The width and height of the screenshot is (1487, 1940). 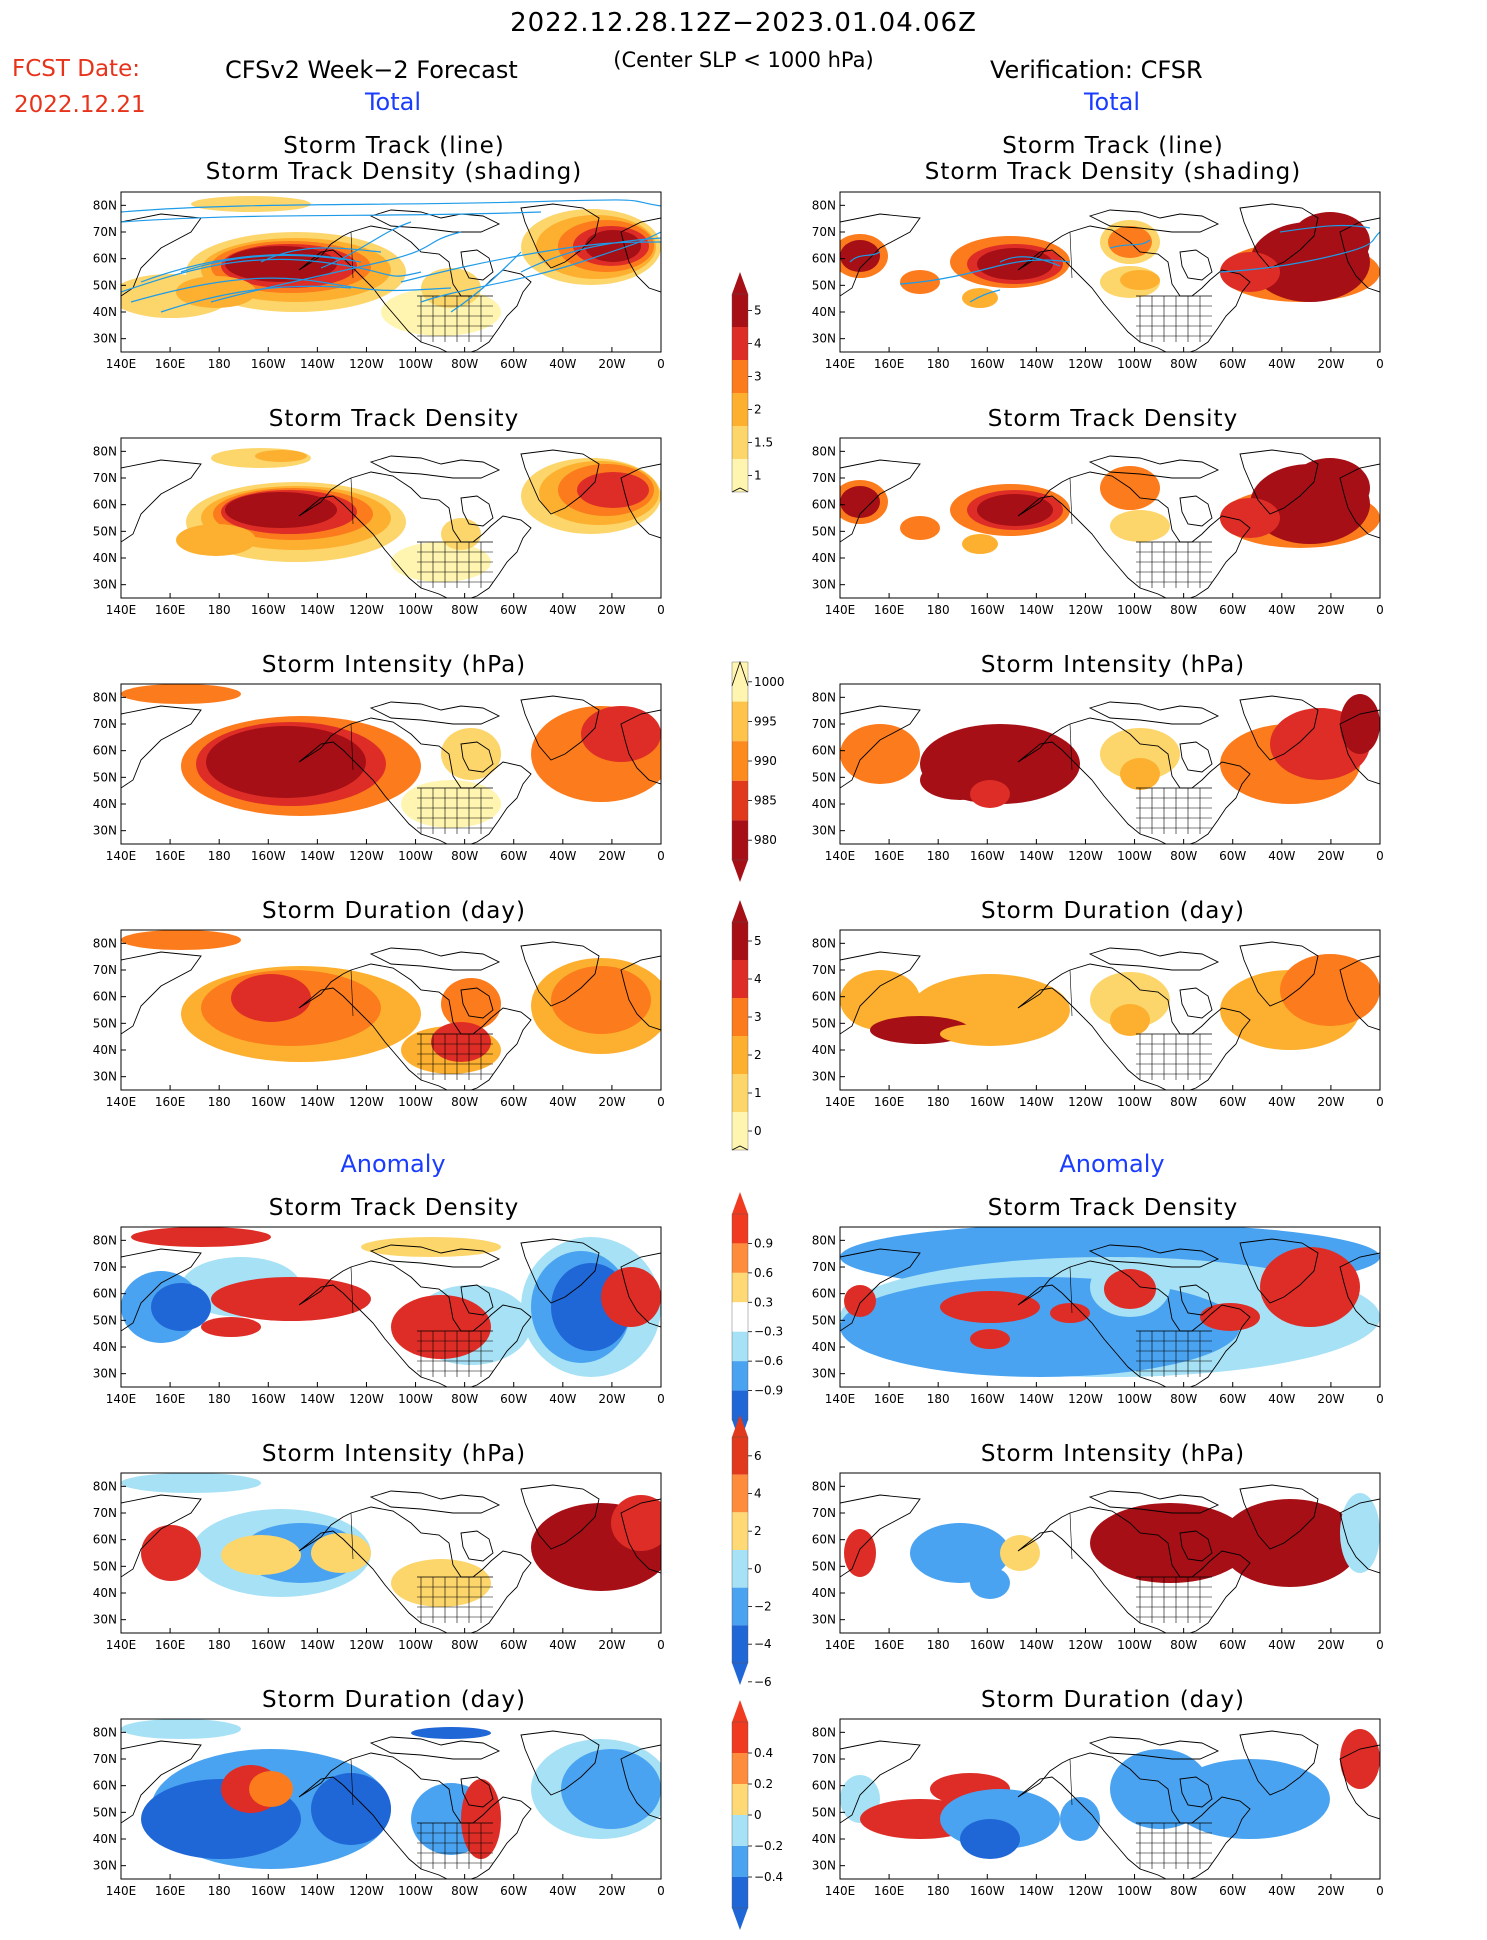 What do you see at coordinates (740, 1148) in the screenshot?
I see `colorbar-tail` at bounding box center [740, 1148].